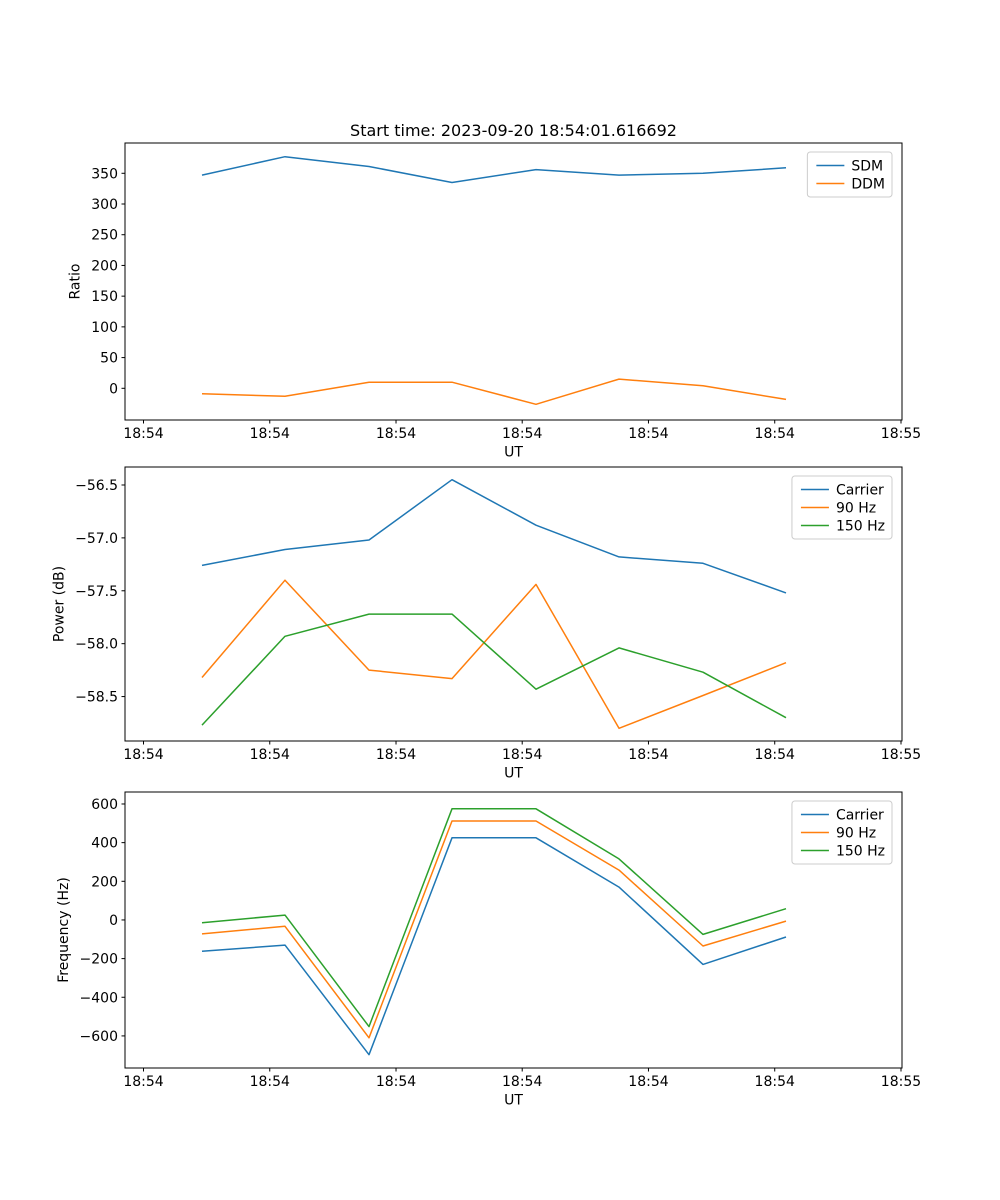  I want to click on y-tick-label: 300, so click(104, 205).